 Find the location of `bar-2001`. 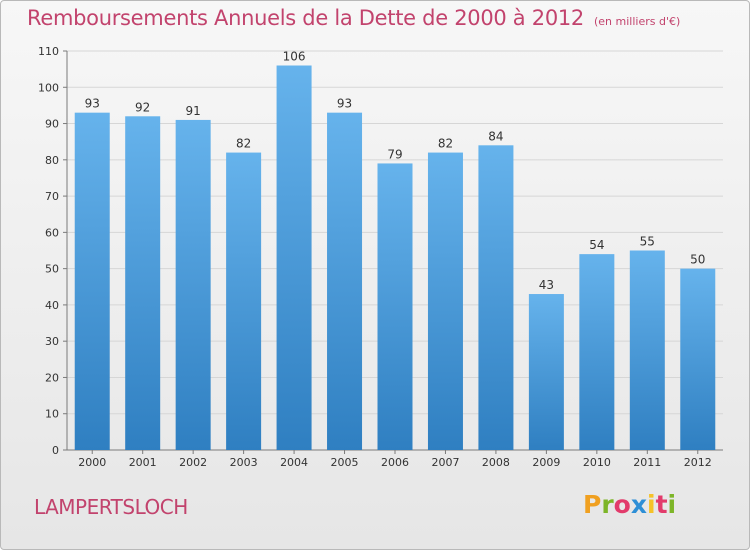

bar-2001 is located at coordinates (143, 283).